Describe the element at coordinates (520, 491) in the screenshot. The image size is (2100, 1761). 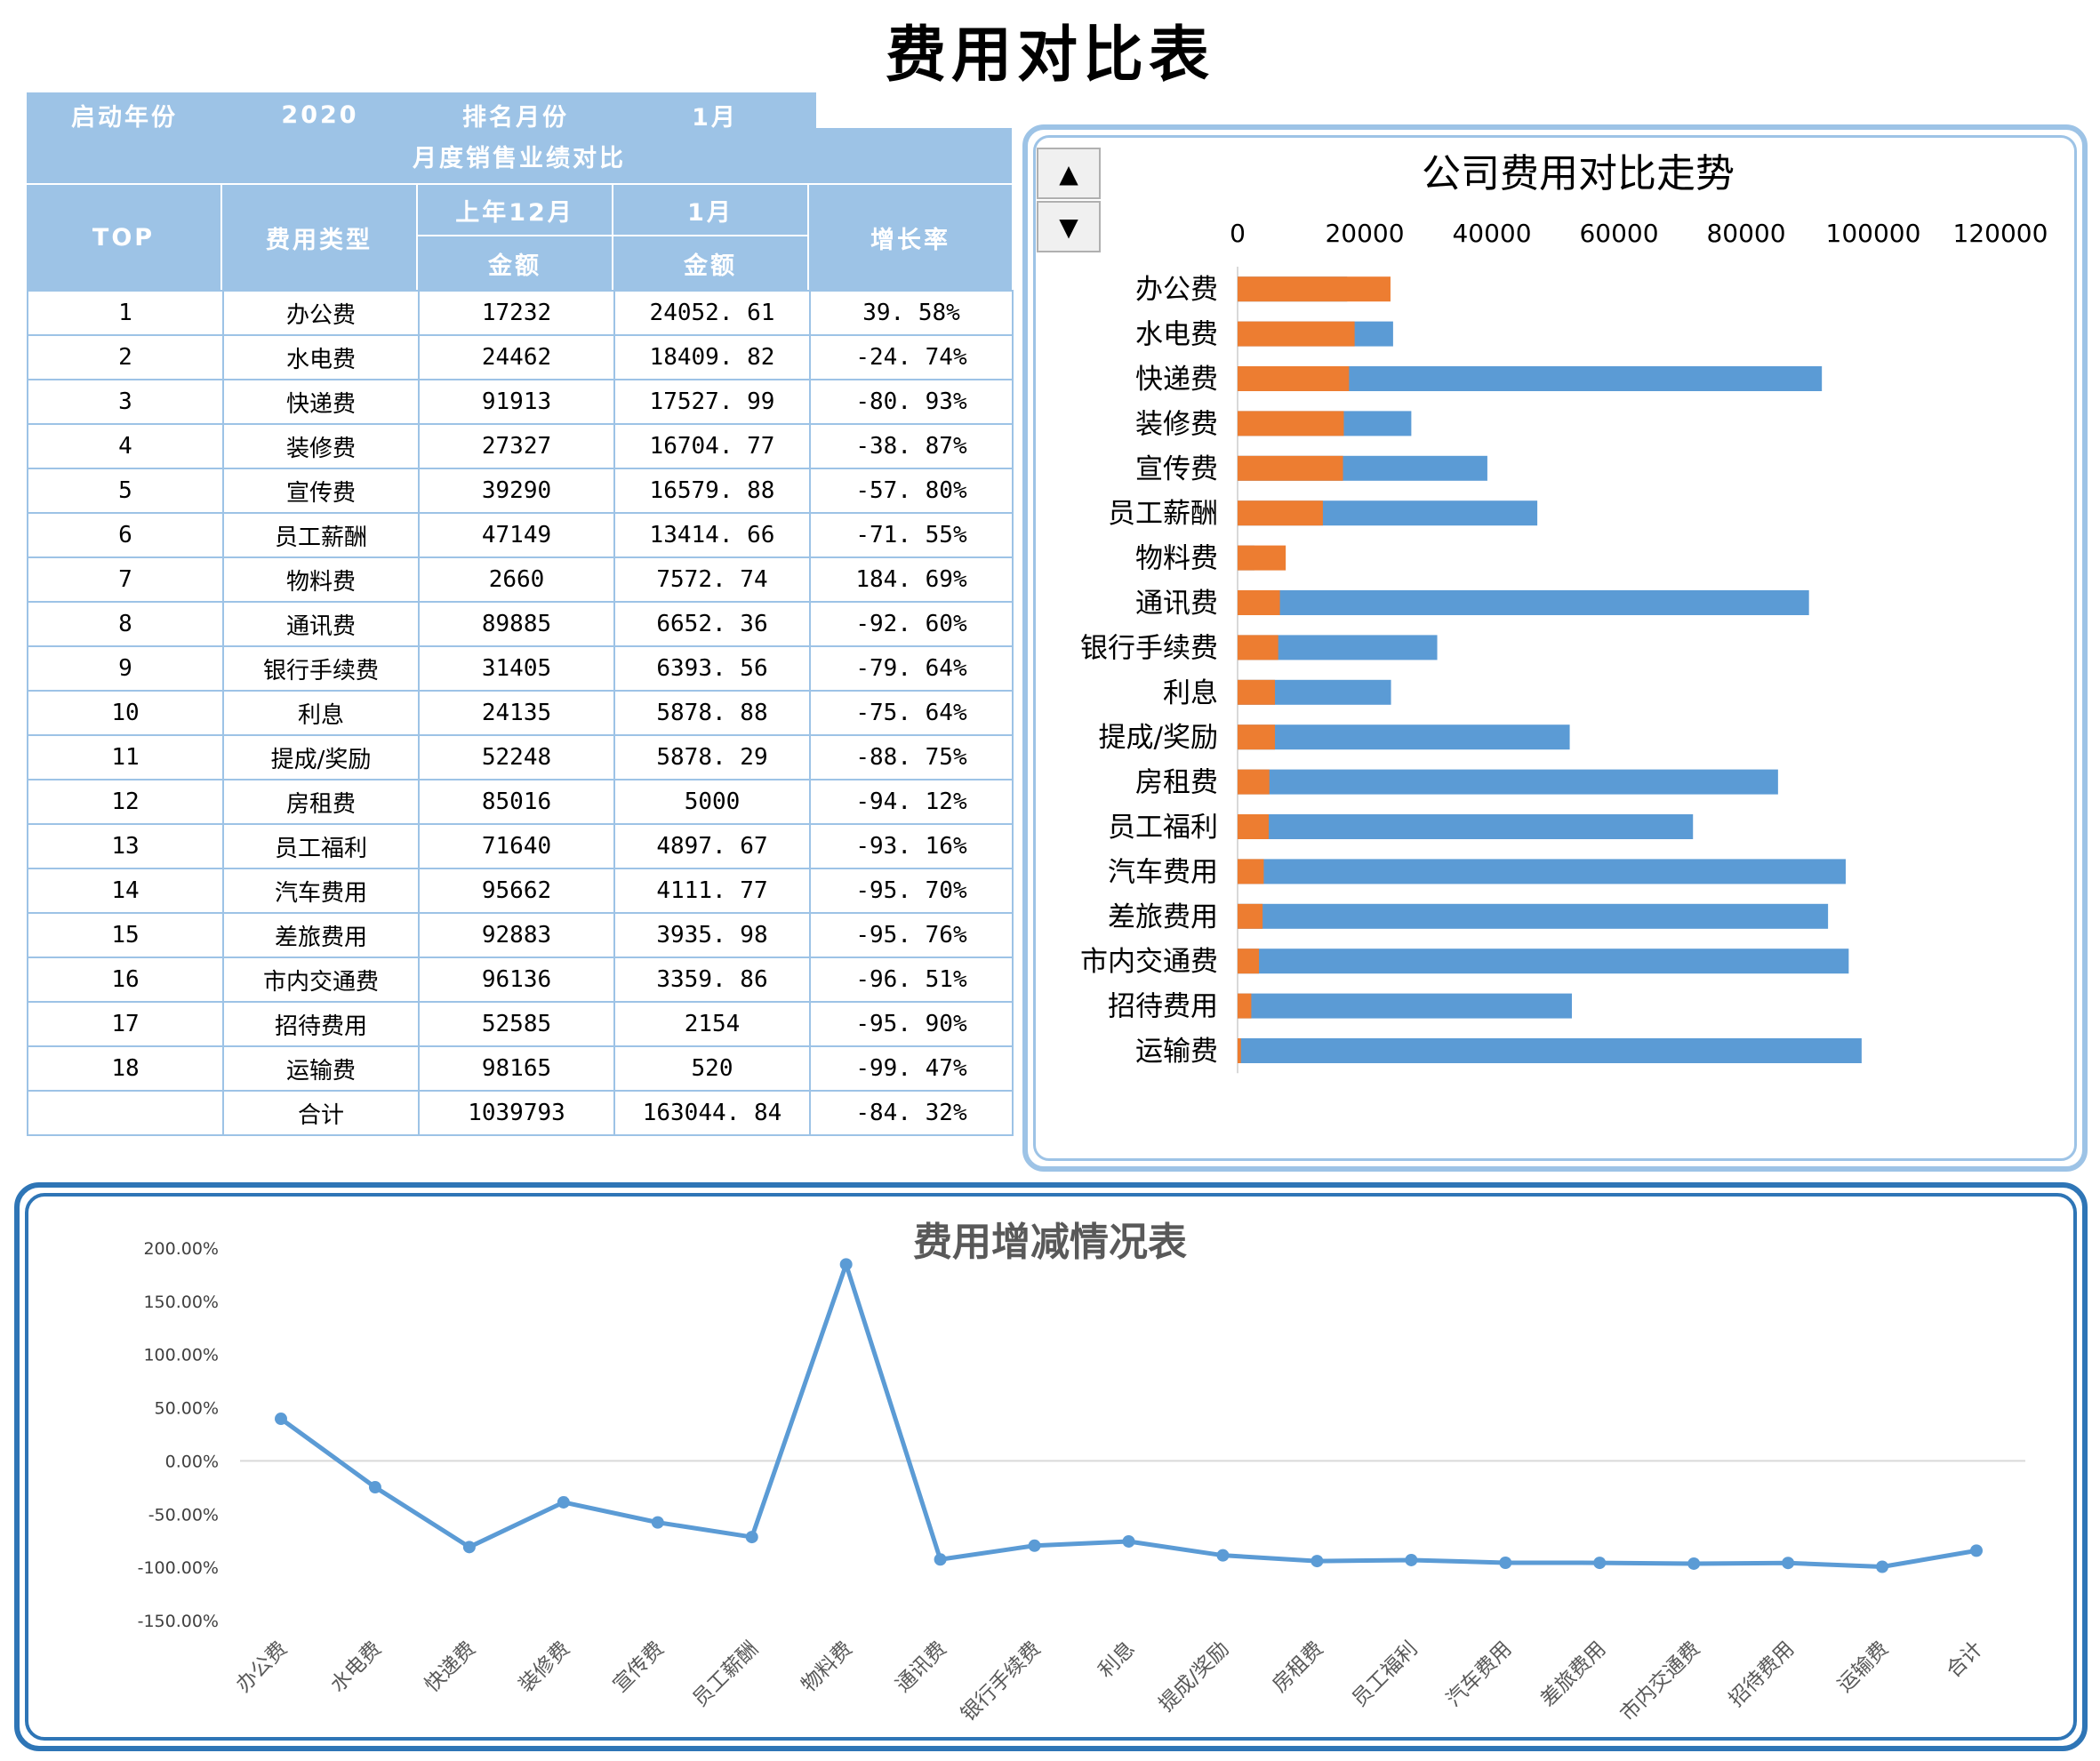
I see `table-row: 5 宣传费 39290 16579. 88 -57. 80%` at that location.